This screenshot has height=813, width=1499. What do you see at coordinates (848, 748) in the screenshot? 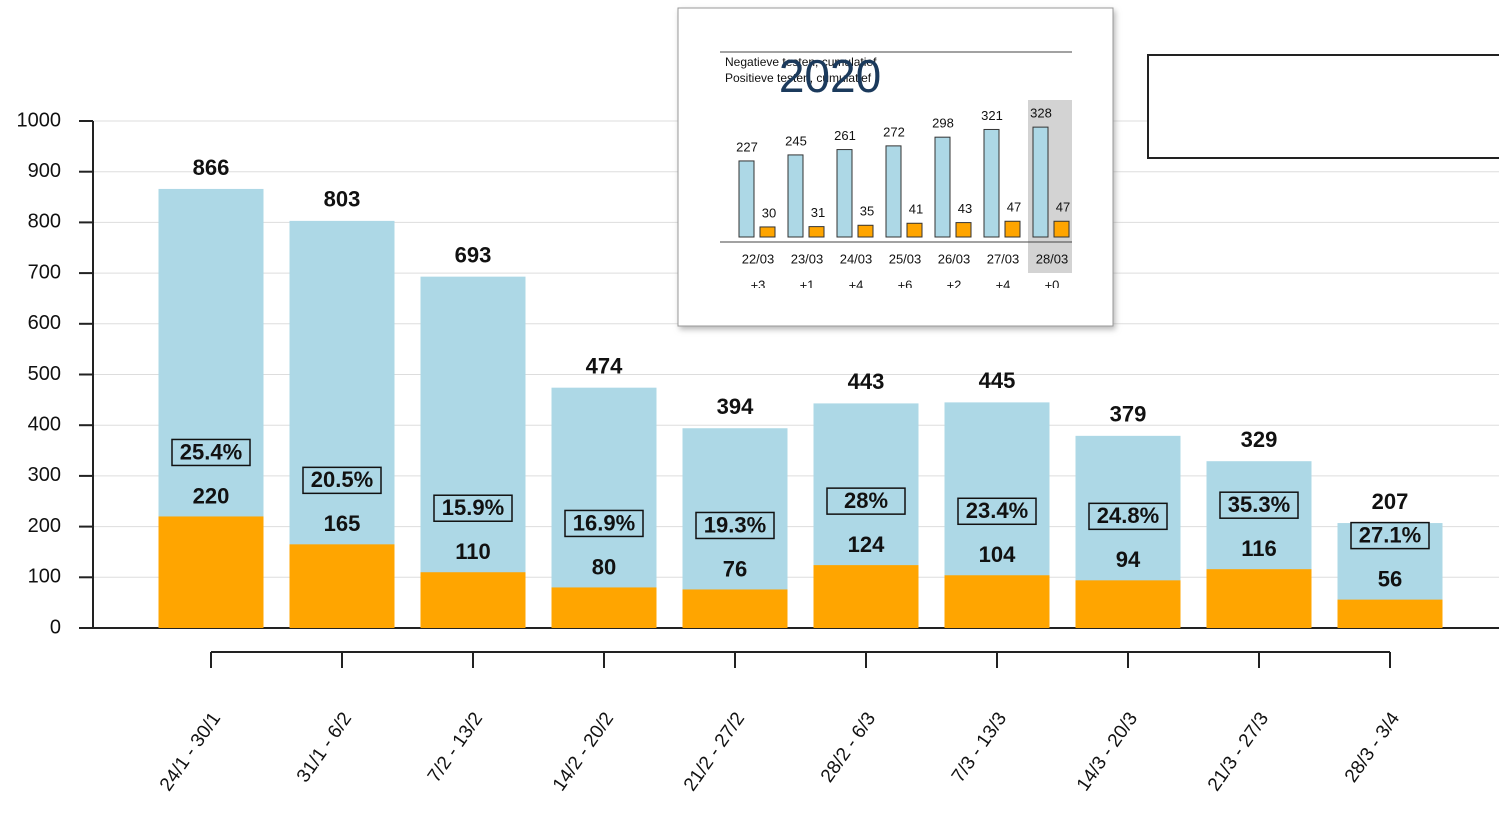
I see `x-tick-label: 28/2 - 6/3` at bounding box center [848, 748].